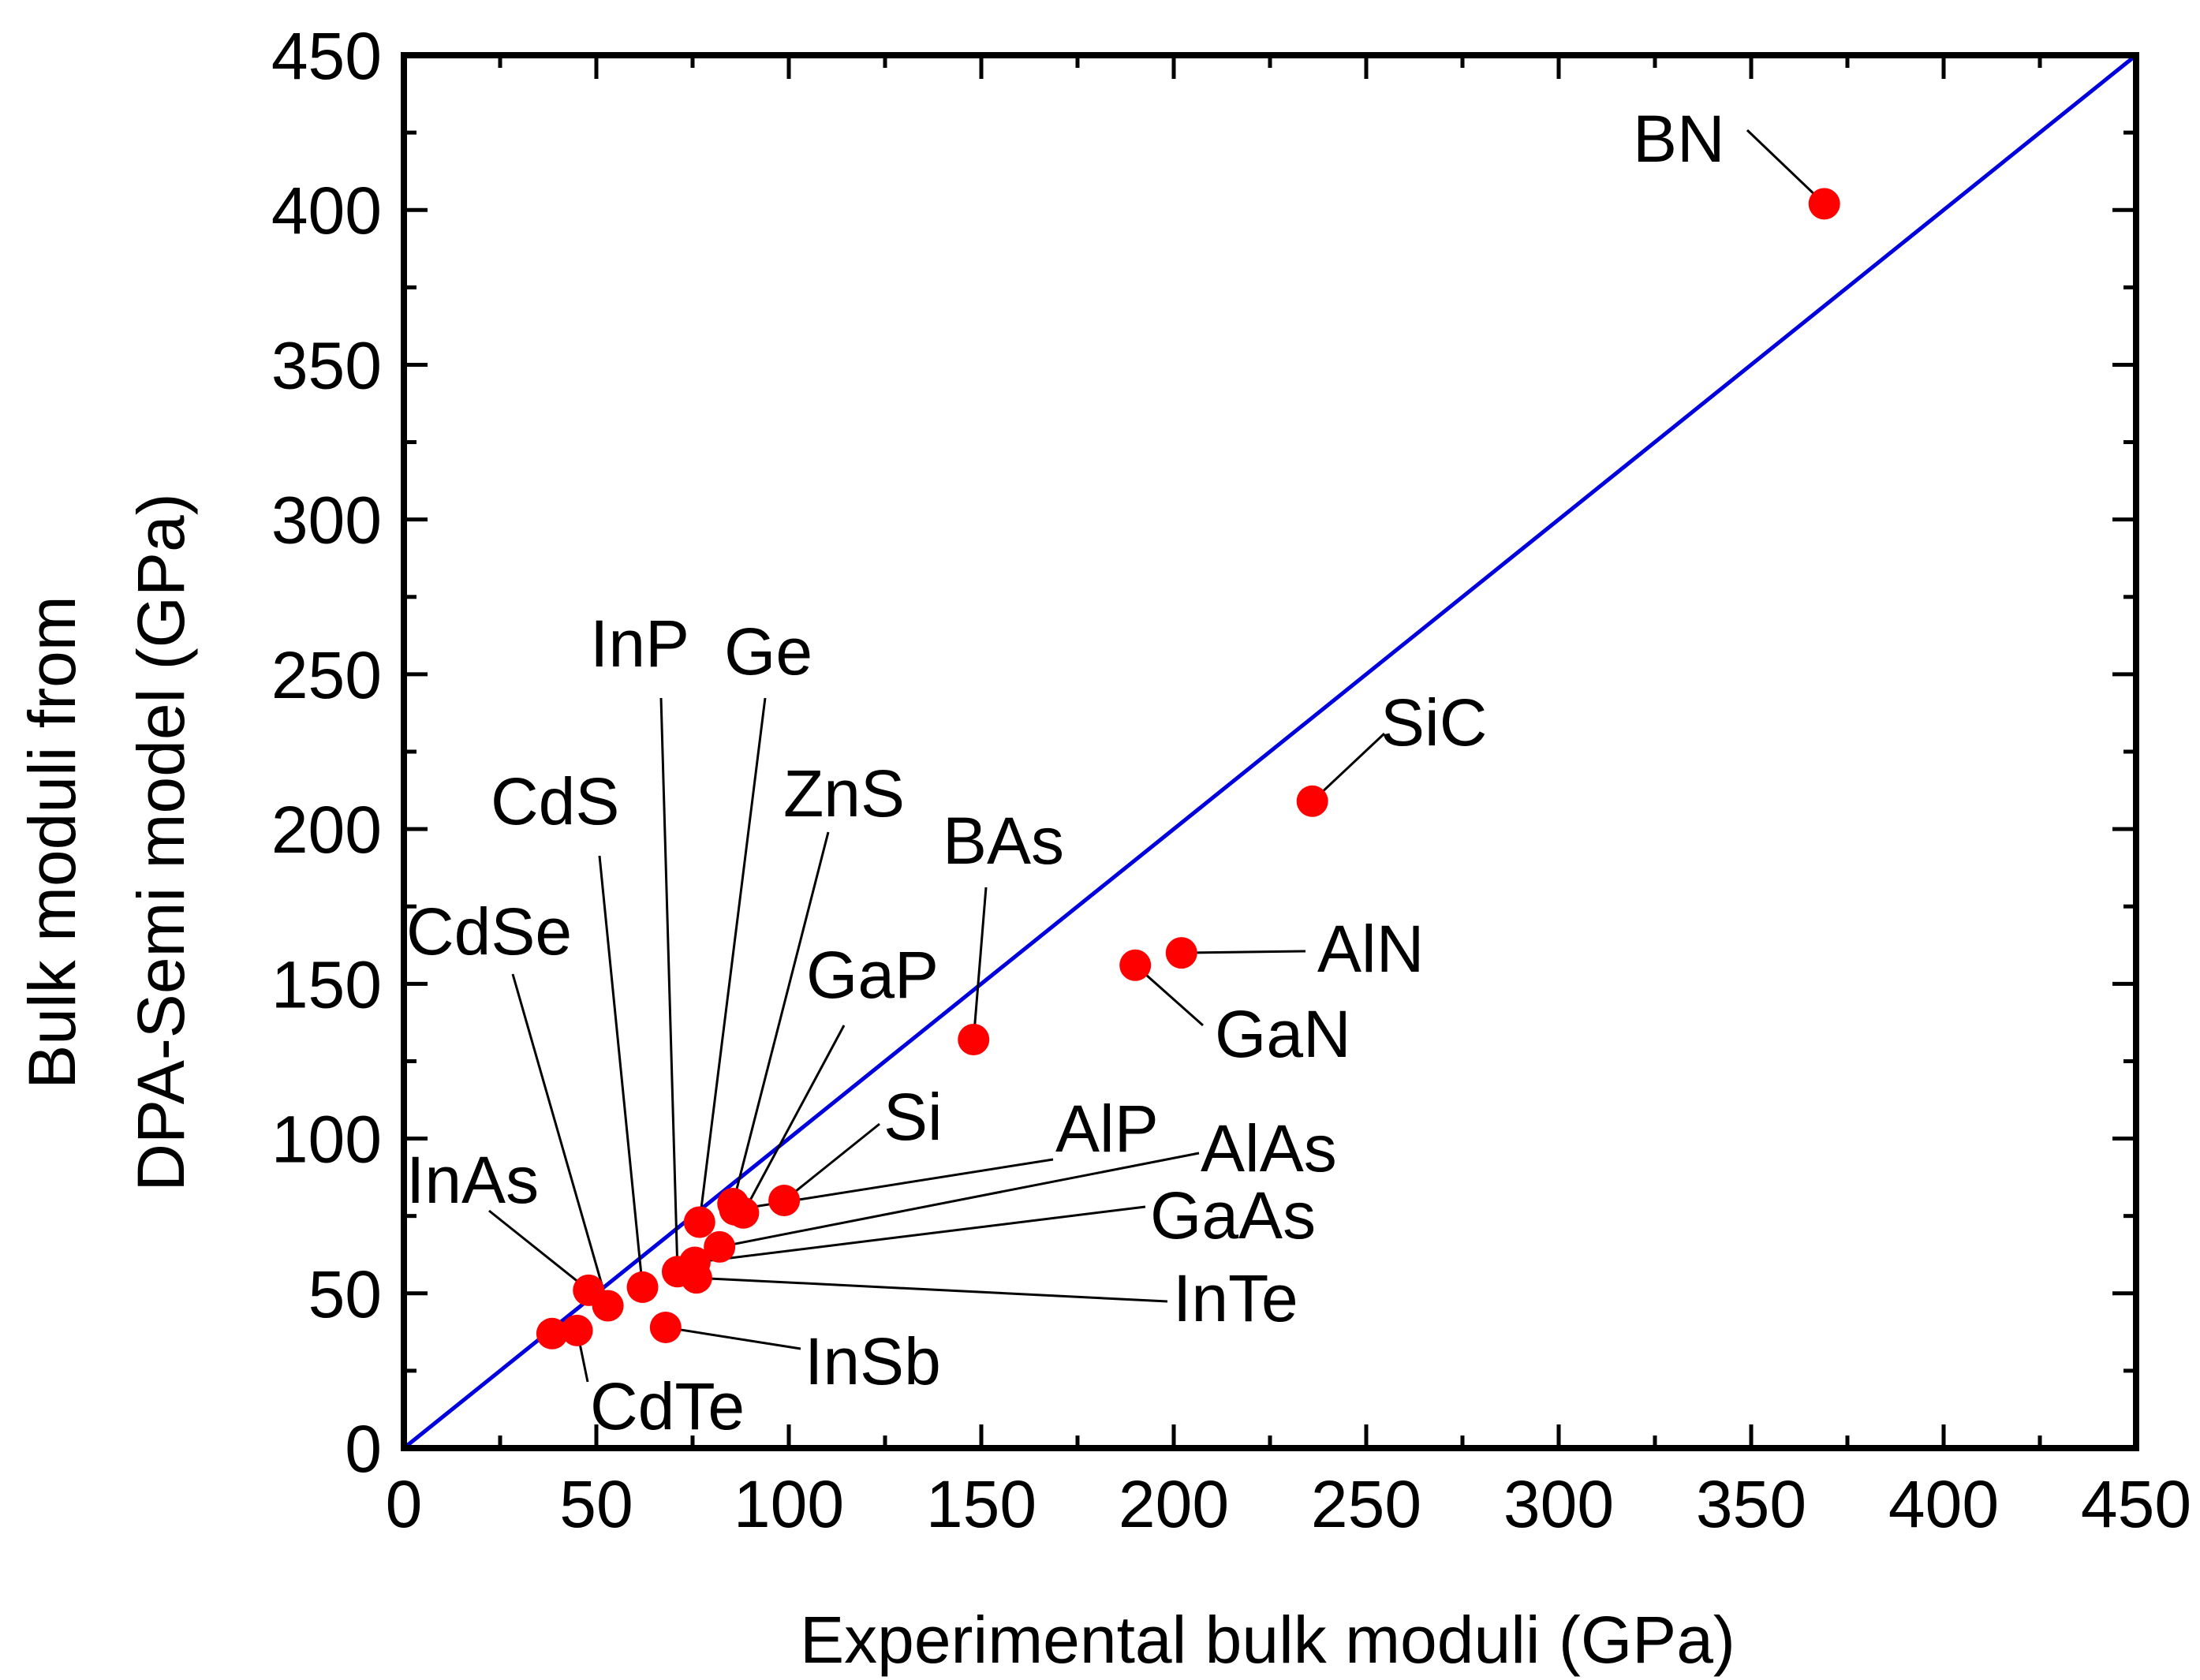 This screenshot has height=1680, width=2200. Describe the element at coordinates (974, 1039) in the screenshot. I see `data-point-bas` at that location.